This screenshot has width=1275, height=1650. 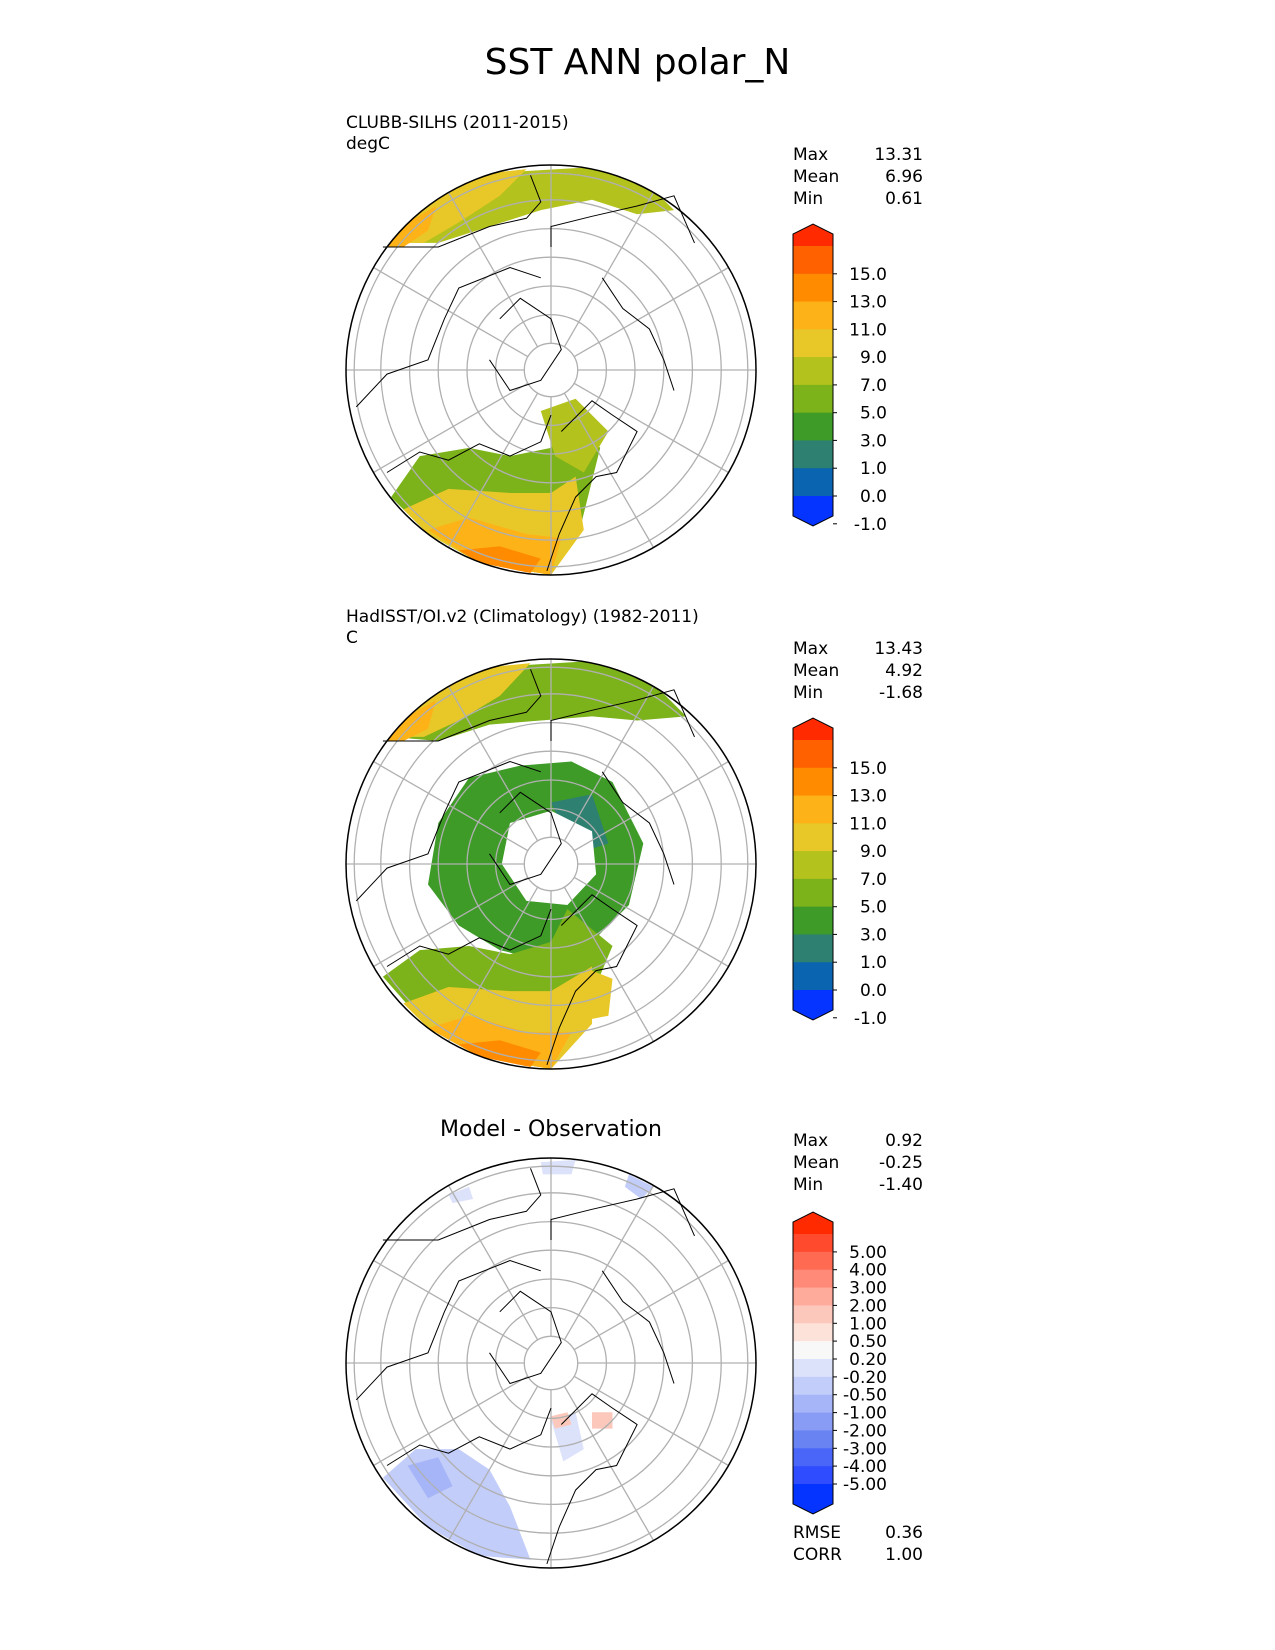 I want to click on colorbar-tick-label: -1.0, so click(x=870, y=1019).